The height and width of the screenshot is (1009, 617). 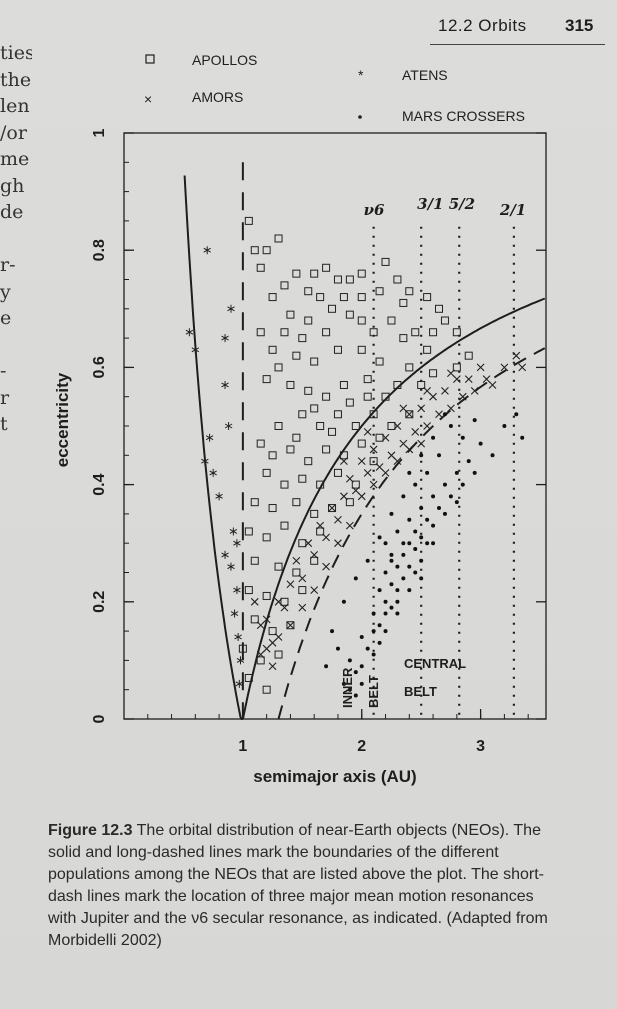 What do you see at coordinates (99, 484) in the screenshot?
I see `y-tick-label: 0.4` at bounding box center [99, 484].